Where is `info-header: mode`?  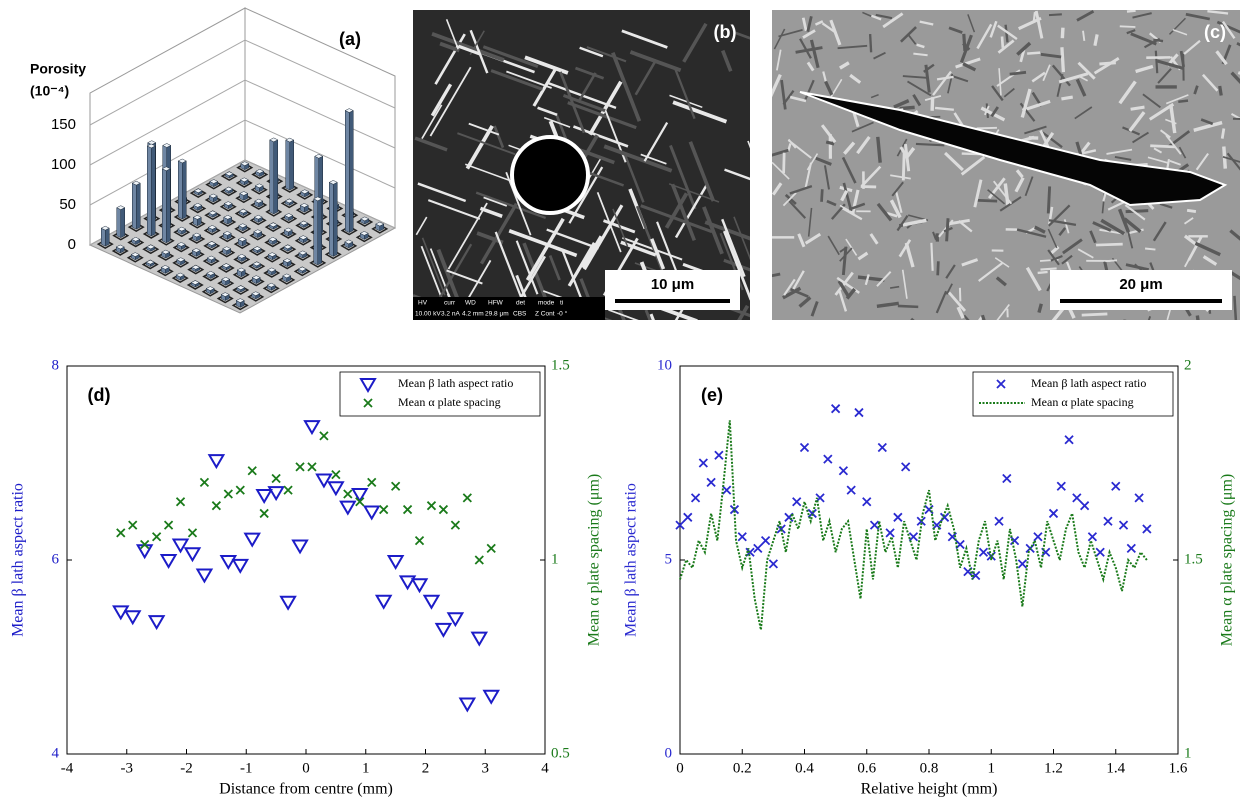 info-header: mode is located at coordinates (546, 303).